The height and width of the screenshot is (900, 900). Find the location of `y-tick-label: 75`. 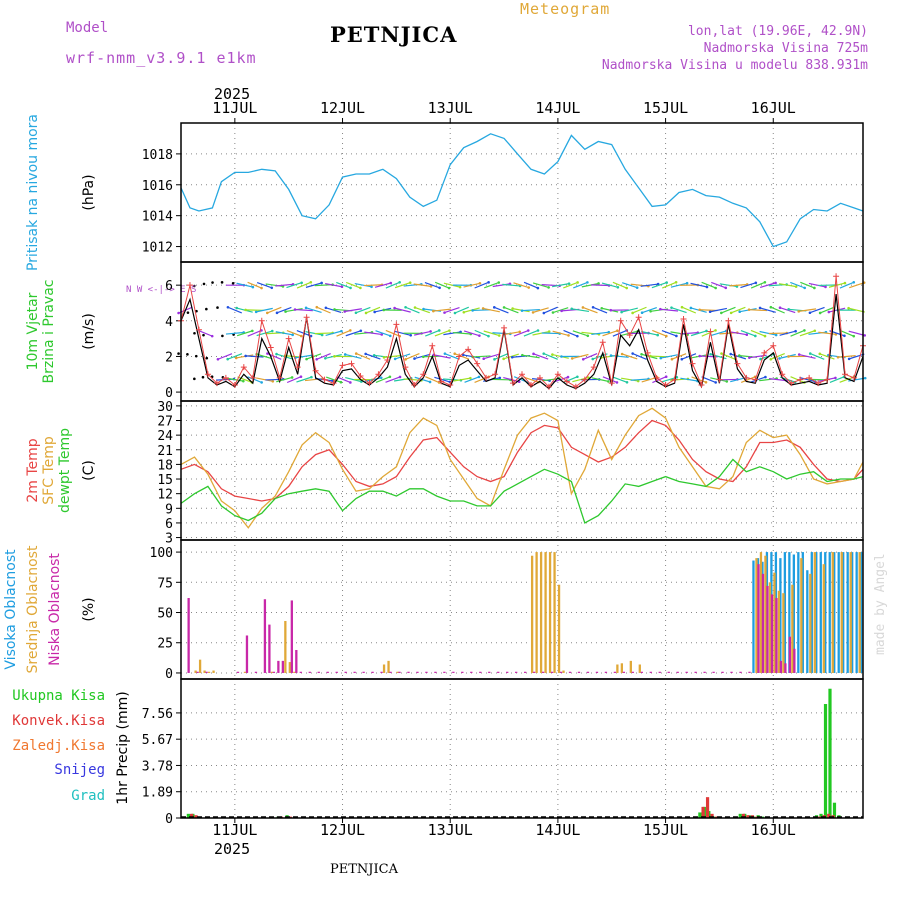

y-tick-label: 75 is located at coordinates (165, 583).